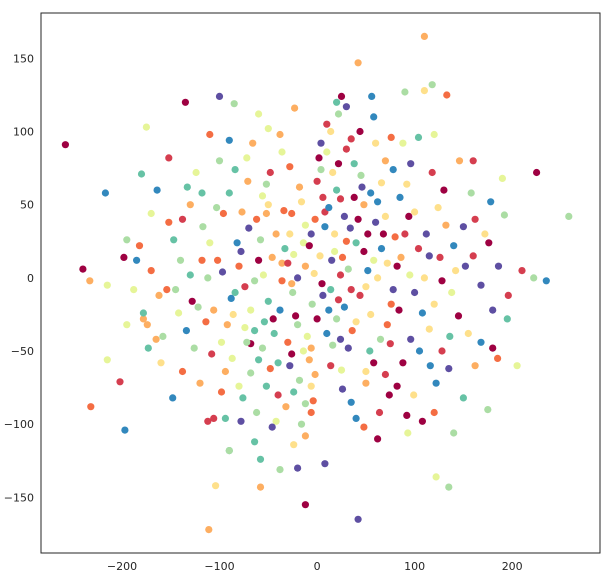 This screenshot has height=583, width=612. I want to click on x-tick-label: 100, so click(414, 566).